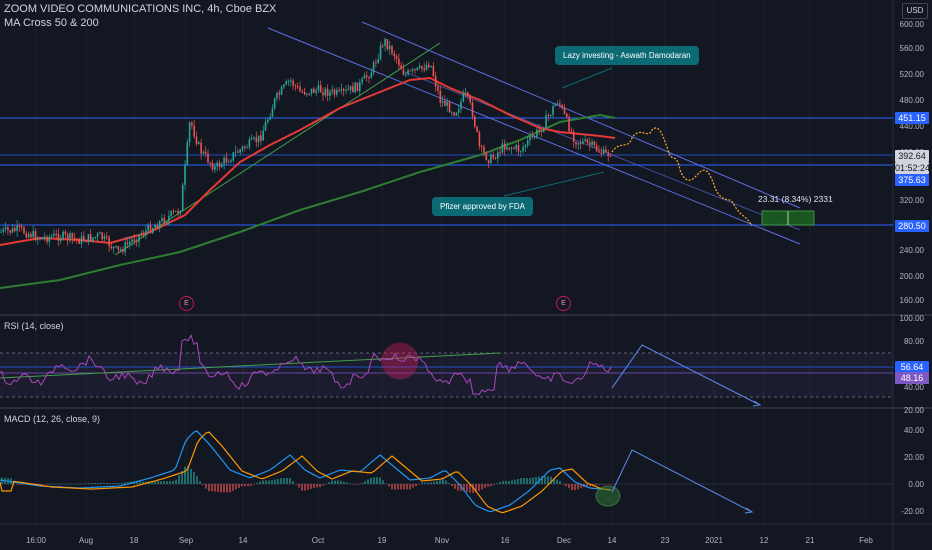 The width and height of the screenshot is (932, 550). I want to click on price-tick: 440.00, so click(912, 126).